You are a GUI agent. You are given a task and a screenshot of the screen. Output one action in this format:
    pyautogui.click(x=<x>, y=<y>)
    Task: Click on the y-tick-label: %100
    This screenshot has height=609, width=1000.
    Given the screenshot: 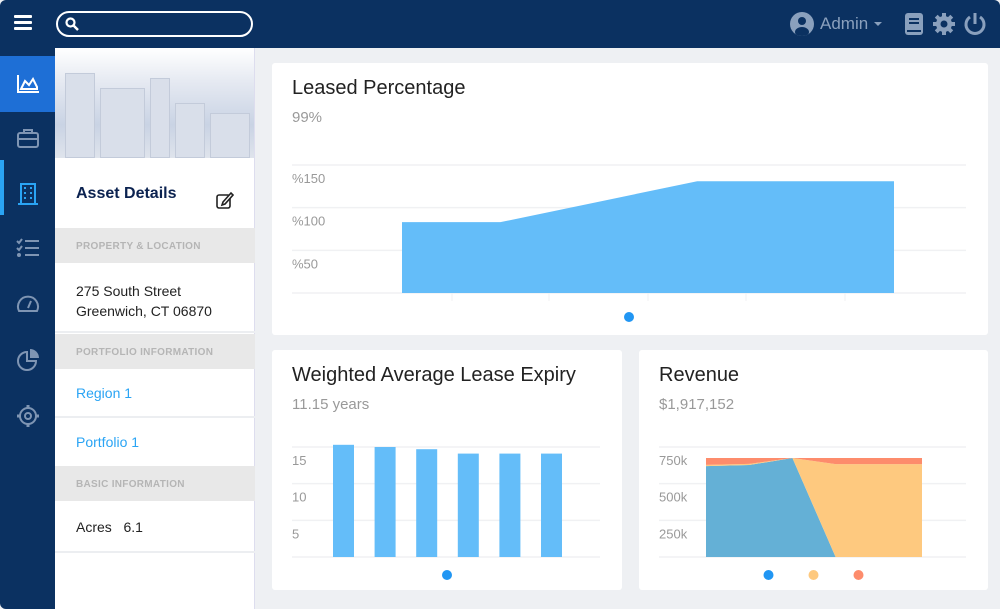 What is the action you would take?
    pyautogui.click(x=308, y=221)
    